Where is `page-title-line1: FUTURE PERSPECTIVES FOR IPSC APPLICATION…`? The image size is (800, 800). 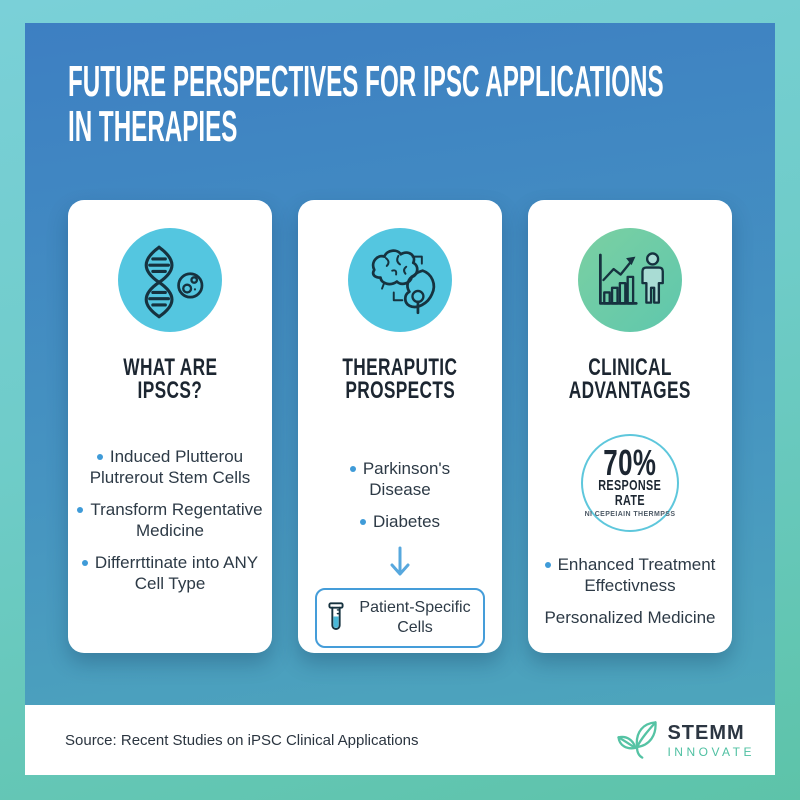
page-title-line1: FUTURE PERSPECTIVES FOR IPSC APPLICATION… is located at coordinates (366, 81).